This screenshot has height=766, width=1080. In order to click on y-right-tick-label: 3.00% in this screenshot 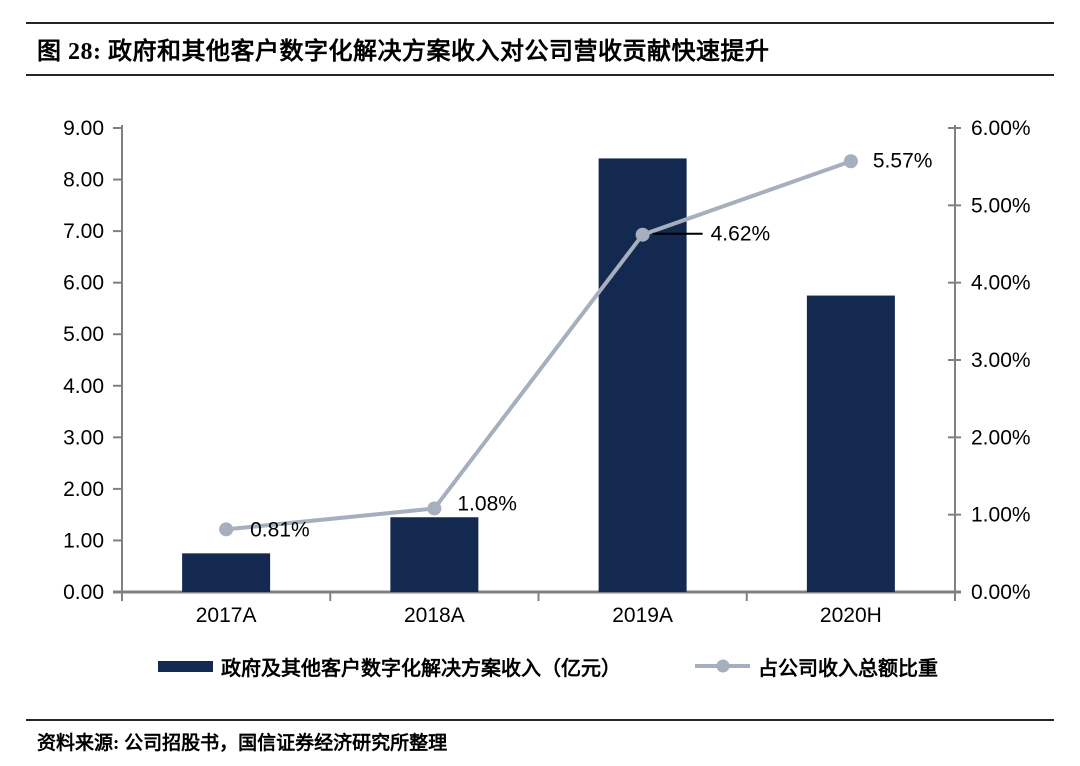, I will do `click(1001, 360)`.